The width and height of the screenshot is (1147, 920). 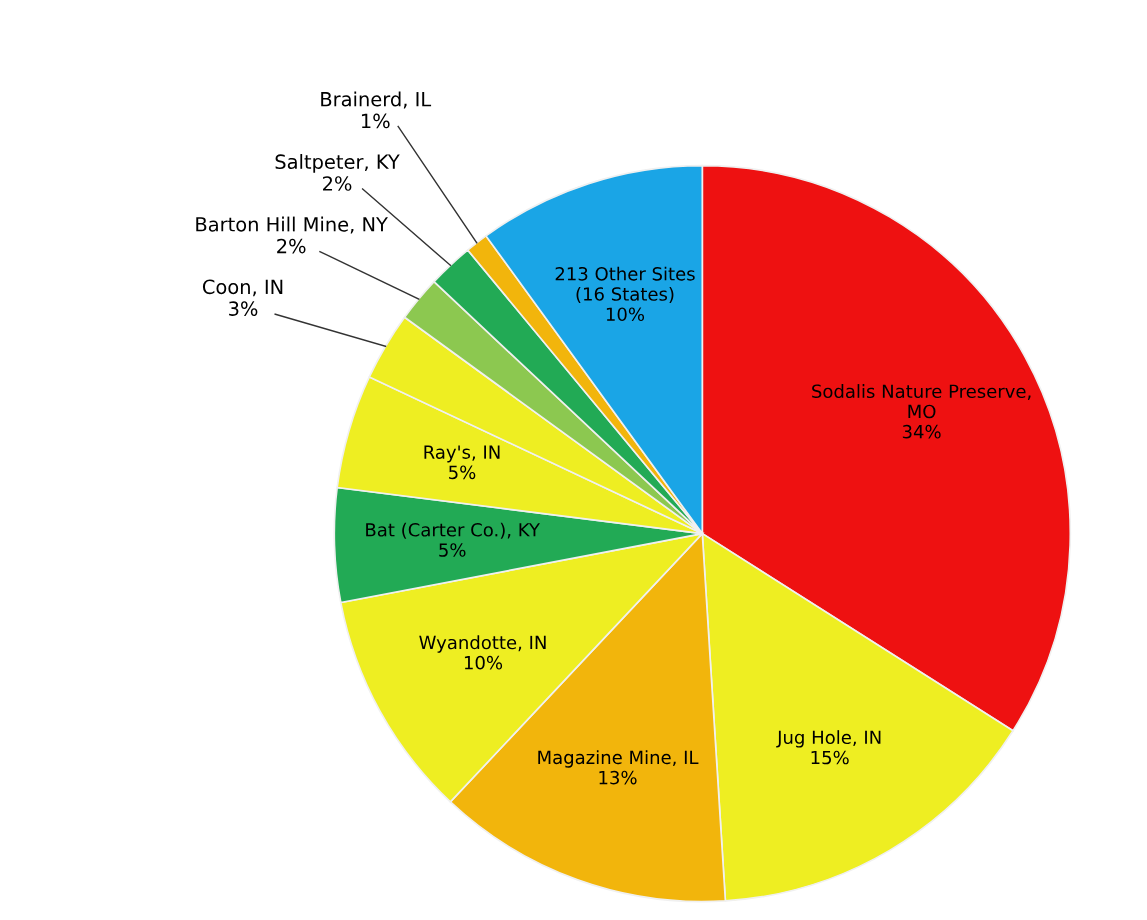 What do you see at coordinates (828, 739) in the screenshot?
I see `slice-label: Jug Hole, IN` at bounding box center [828, 739].